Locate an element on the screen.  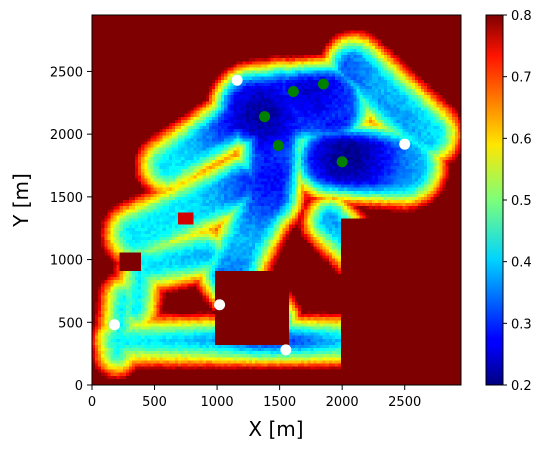
y-tick-label: 2500 is located at coordinates (66, 72).